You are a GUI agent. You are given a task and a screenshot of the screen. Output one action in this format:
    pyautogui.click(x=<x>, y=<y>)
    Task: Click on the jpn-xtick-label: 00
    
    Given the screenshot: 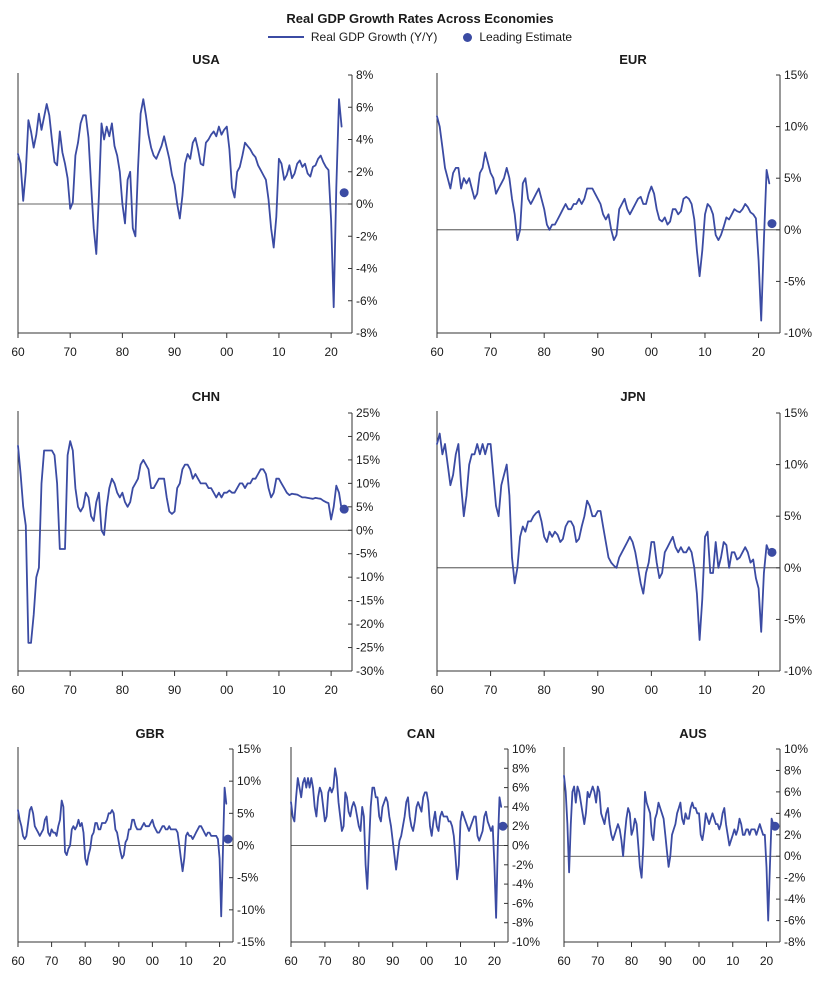 What is the action you would take?
    pyautogui.click(x=652, y=690)
    